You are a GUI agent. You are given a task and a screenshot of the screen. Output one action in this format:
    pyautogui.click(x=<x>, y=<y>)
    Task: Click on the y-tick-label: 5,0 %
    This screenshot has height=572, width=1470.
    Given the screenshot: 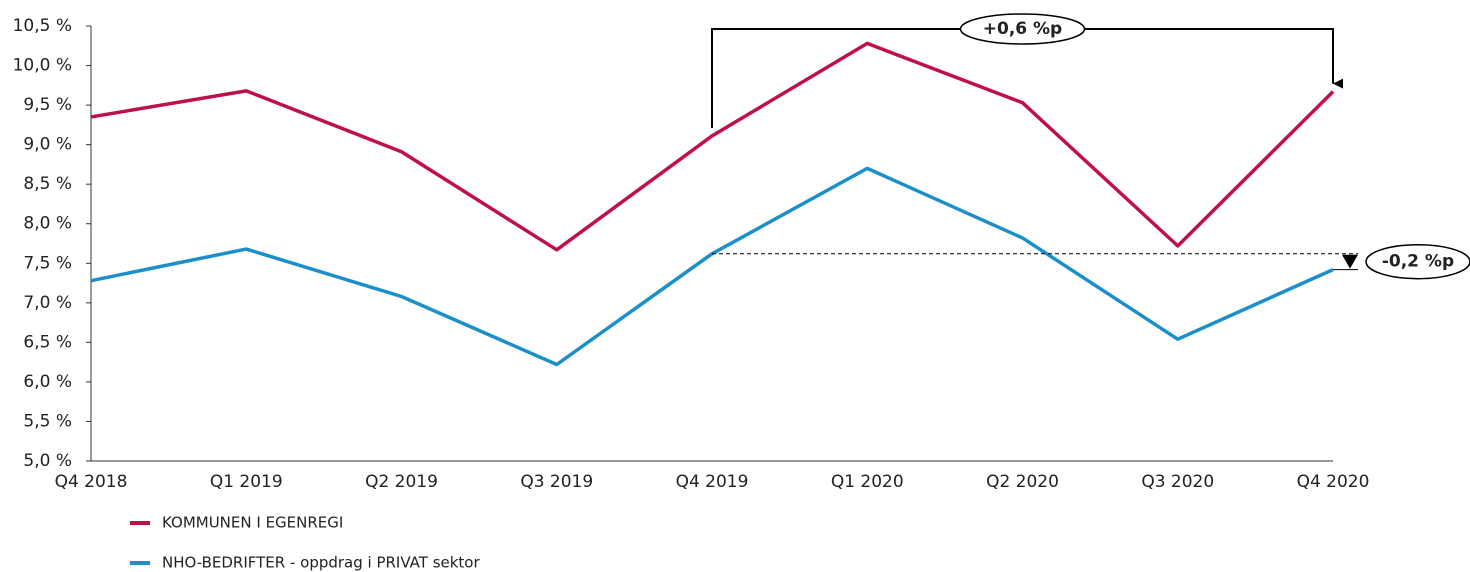 What is the action you would take?
    pyautogui.click(x=47, y=461)
    